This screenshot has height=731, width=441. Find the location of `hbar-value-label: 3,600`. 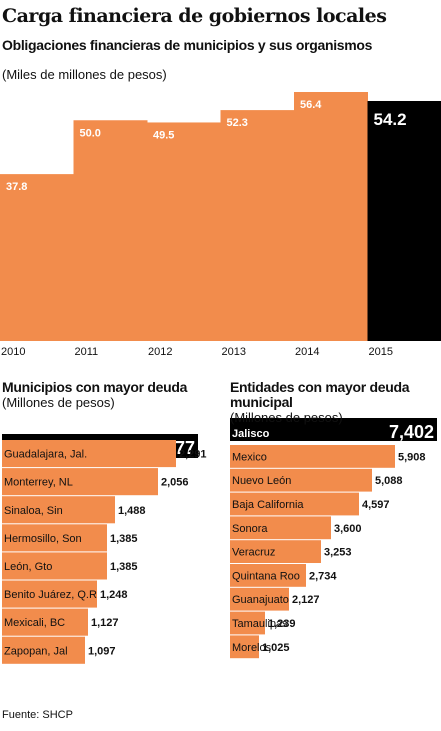

hbar-value-label: 3,600 is located at coordinates (348, 529).